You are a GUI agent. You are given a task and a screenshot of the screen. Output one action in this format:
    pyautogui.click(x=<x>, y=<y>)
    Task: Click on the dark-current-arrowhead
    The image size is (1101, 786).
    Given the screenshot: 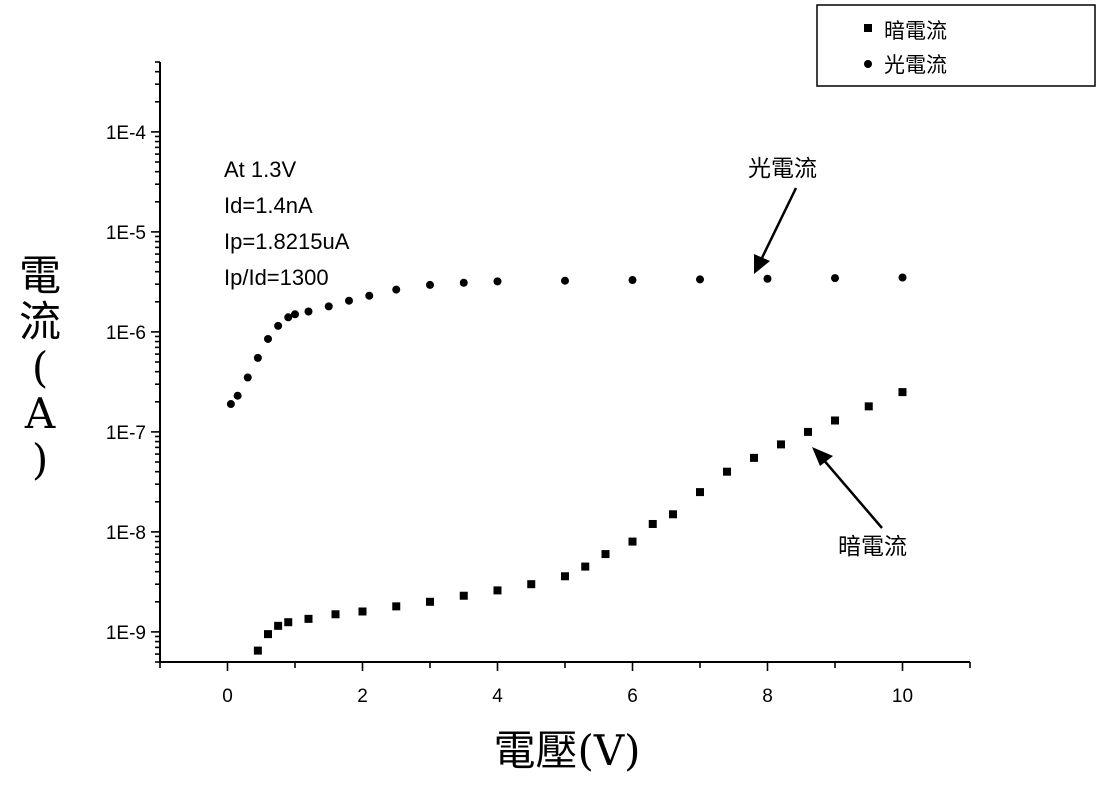 What is the action you would take?
    pyautogui.click(x=822, y=456)
    